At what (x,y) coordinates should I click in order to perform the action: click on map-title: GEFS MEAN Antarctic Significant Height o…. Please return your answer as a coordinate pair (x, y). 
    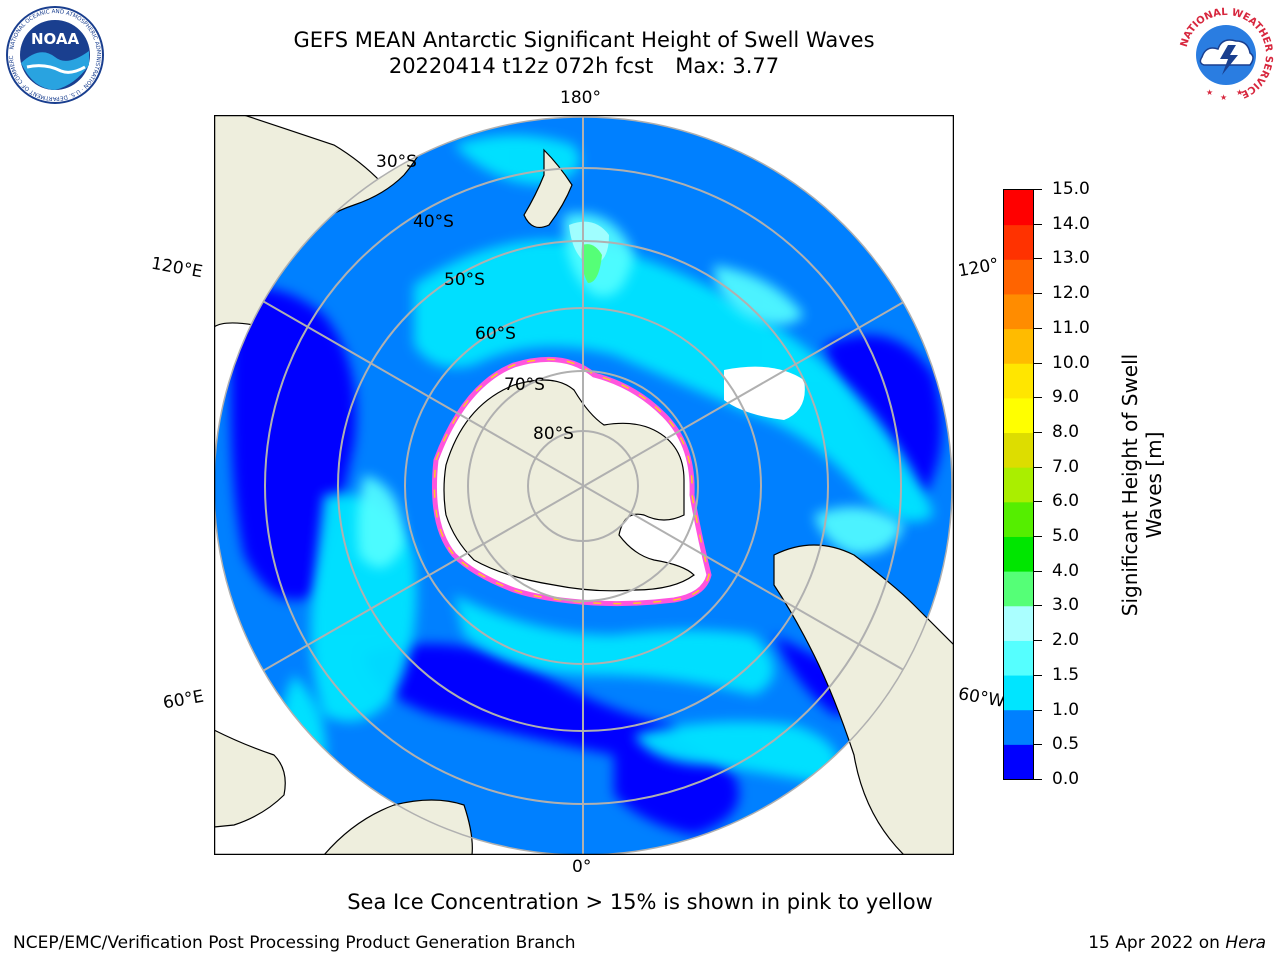
    Looking at the image, I should click on (584, 40).